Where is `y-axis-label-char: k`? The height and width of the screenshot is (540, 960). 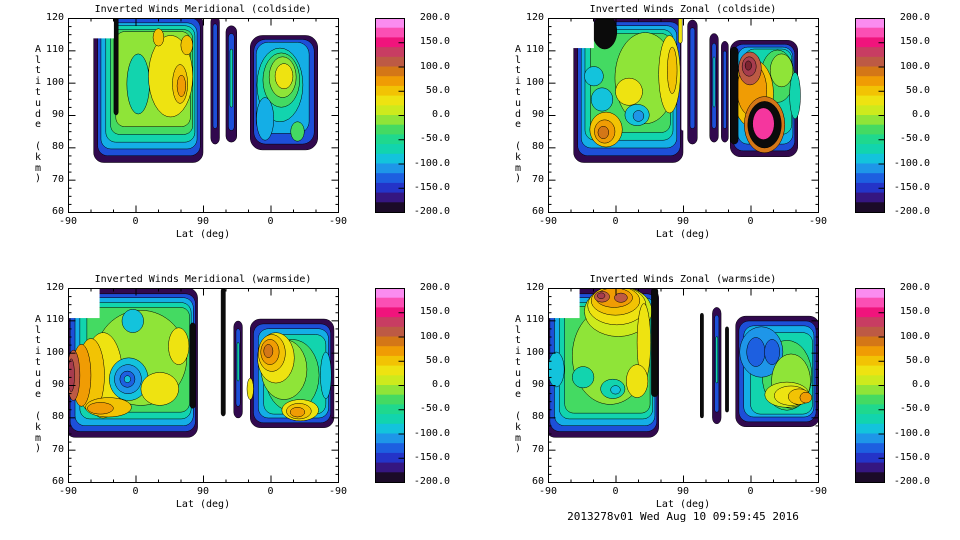 y-axis-label-char: k is located at coordinates (518, 157).